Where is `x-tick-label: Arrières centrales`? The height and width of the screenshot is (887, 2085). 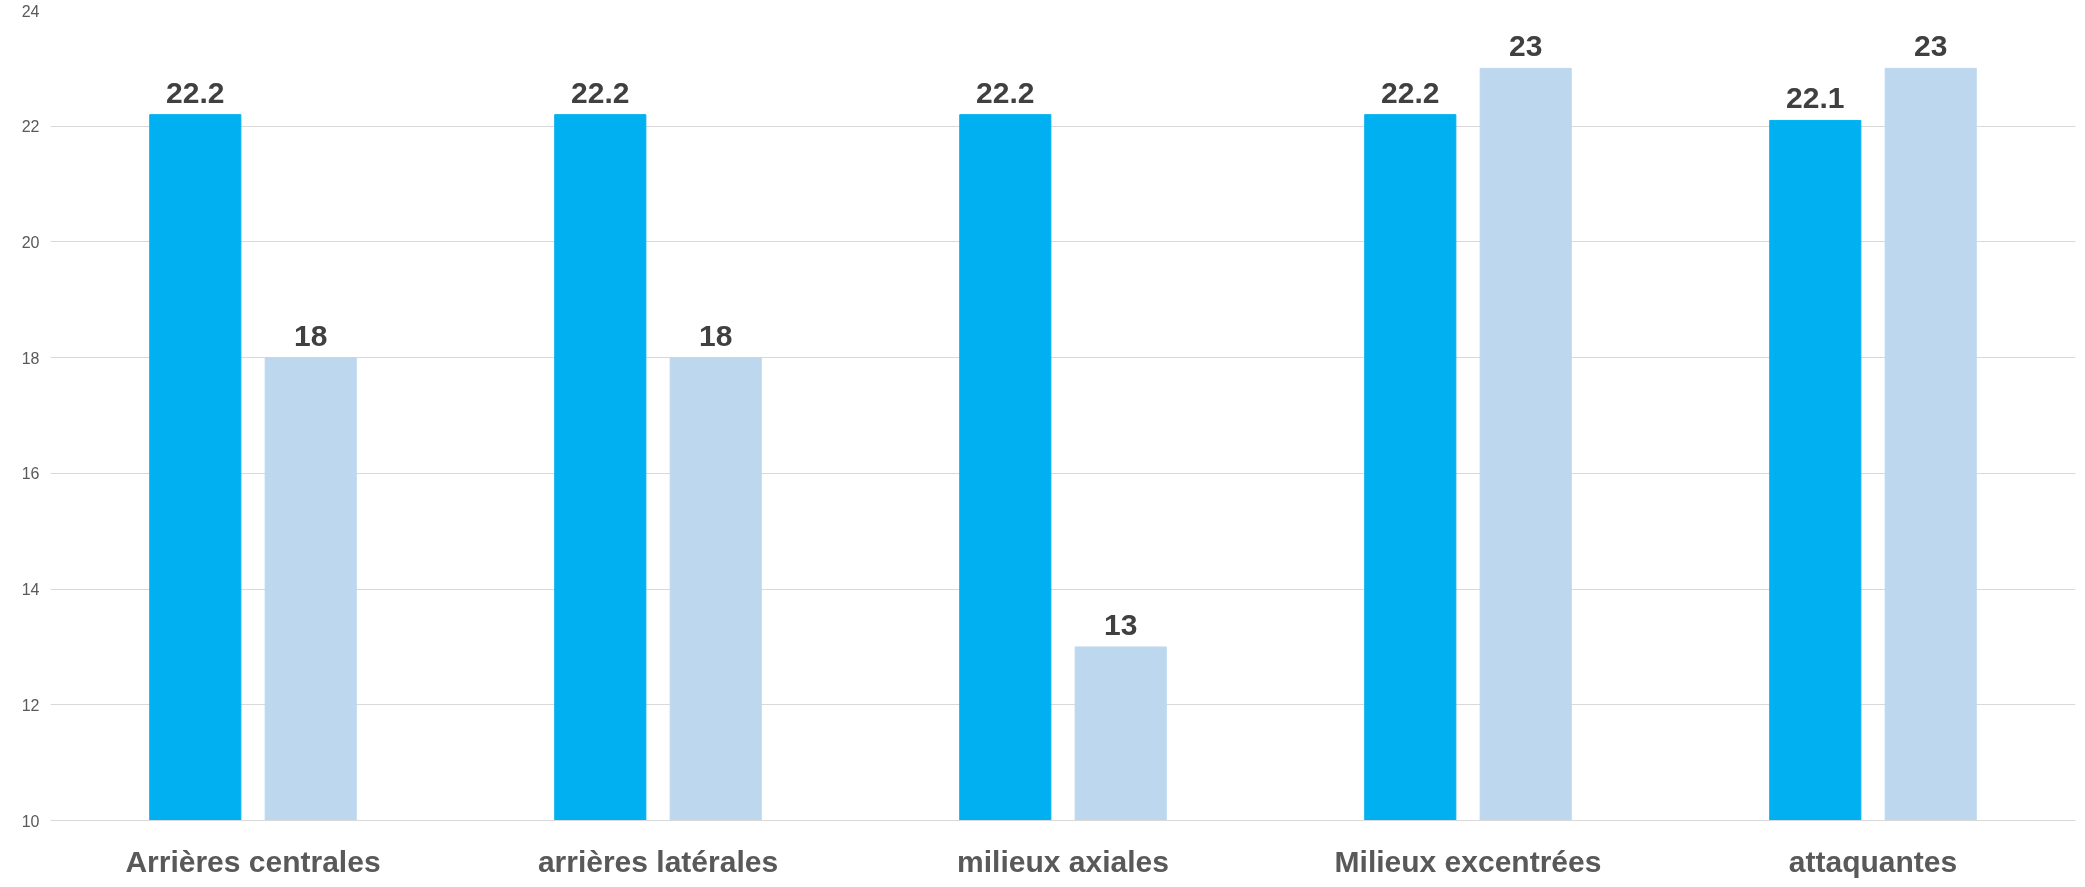
x-tick-label: Arrières centrales is located at coordinates (253, 861).